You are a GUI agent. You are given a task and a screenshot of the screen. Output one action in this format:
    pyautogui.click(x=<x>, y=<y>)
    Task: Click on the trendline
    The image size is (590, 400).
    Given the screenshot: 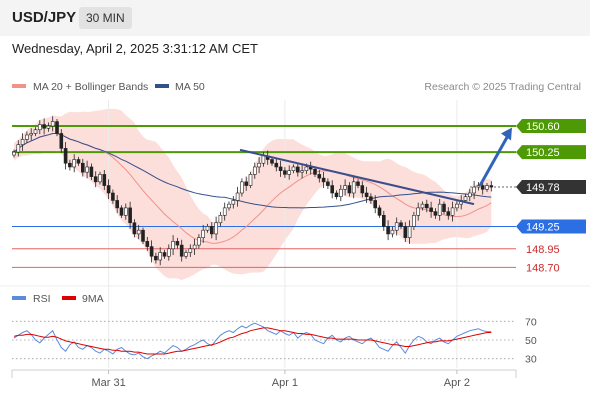 What is the action you would take?
    pyautogui.click(x=357, y=177)
    